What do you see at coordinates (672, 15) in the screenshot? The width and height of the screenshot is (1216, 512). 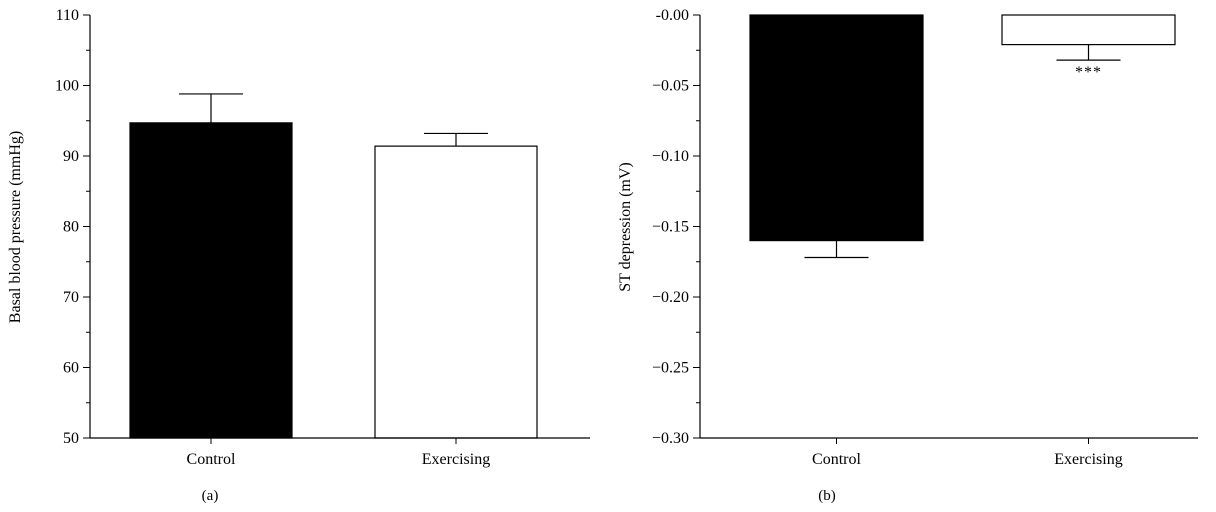 I see `y-tick-label: -0.00` at bounding box center [672, 15].